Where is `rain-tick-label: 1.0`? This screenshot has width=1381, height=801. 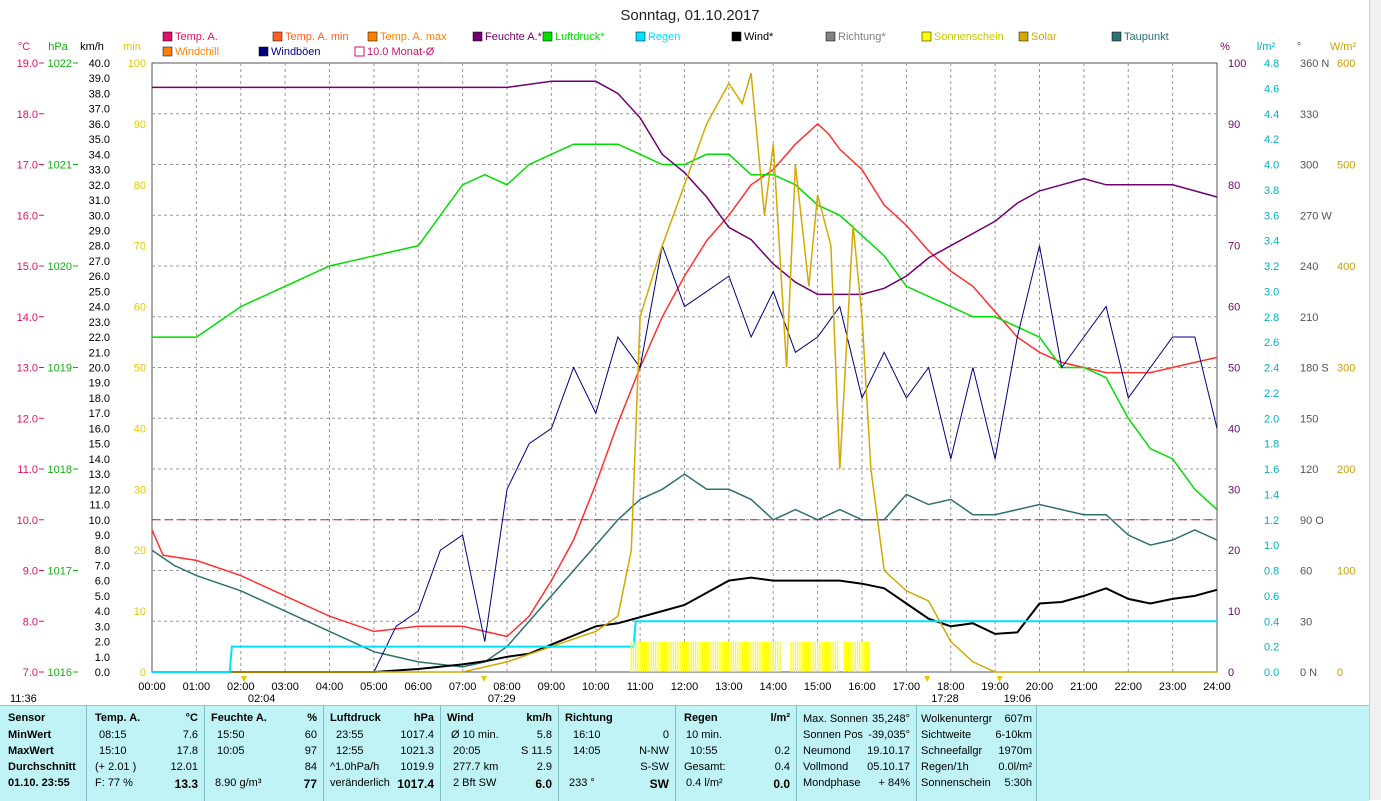
rain-tick-label: 1.0 is located at coordinates (1271, 546).